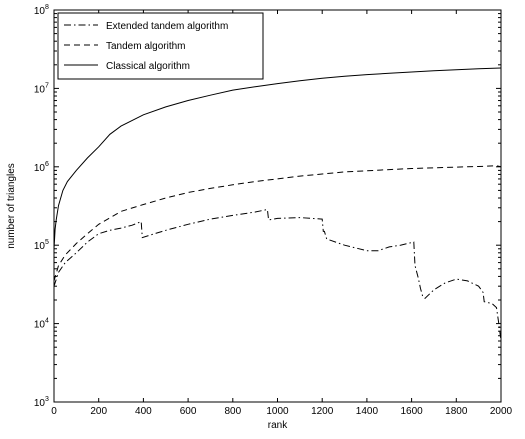 The width and height of the screenshot is (525, 439). Describe the element at coordinates (322, 411) in the screenshot. I see `x-tick-label: 1200` at that location.